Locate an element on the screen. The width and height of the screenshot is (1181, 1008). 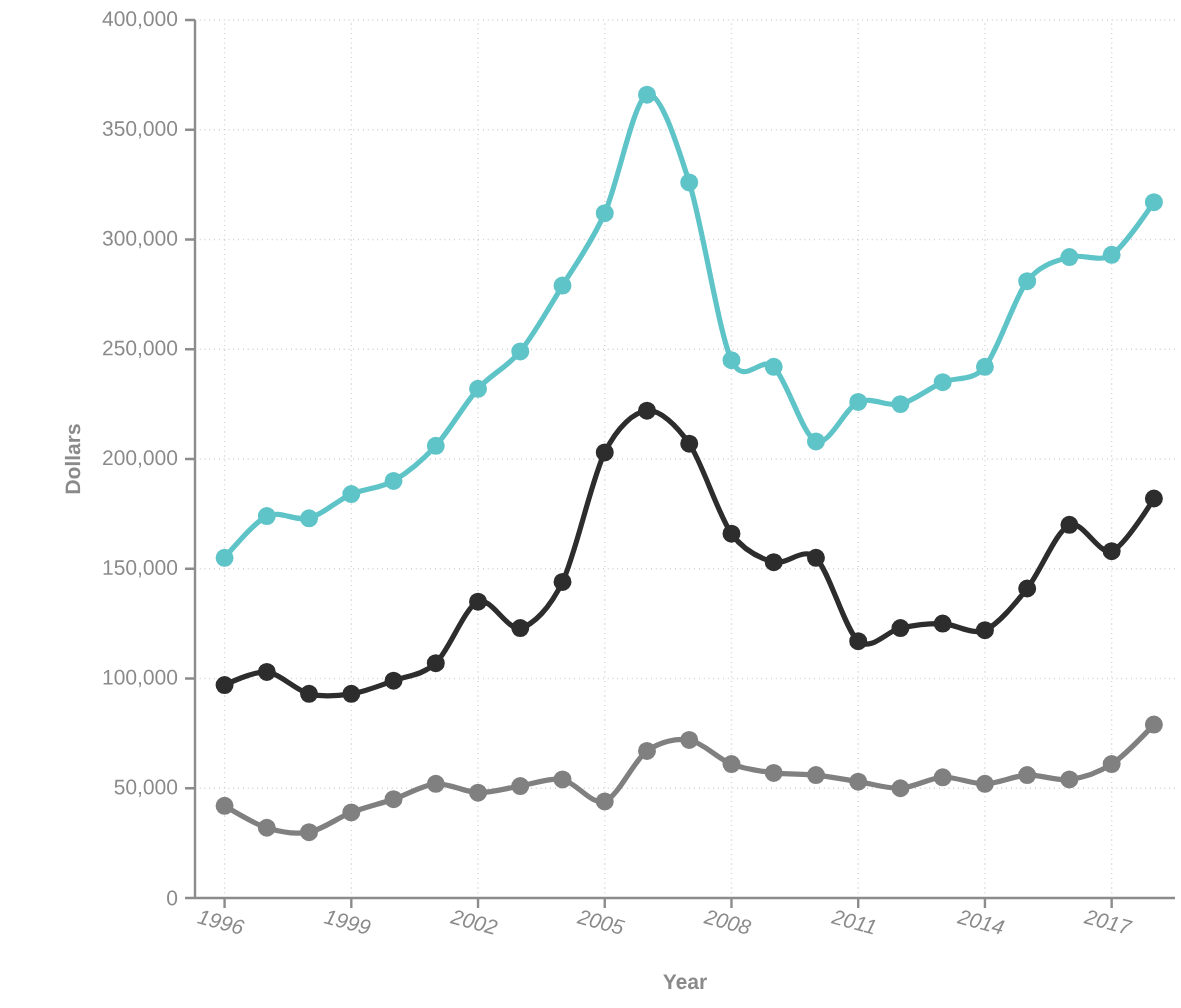
x-tick-label: 2017 is located at coordinates (1108, 922).